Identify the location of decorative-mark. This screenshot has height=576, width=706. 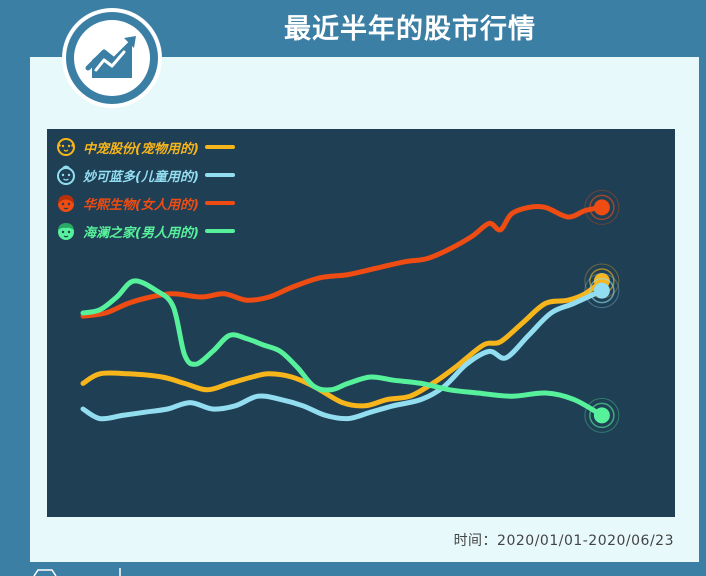
(77, 572).